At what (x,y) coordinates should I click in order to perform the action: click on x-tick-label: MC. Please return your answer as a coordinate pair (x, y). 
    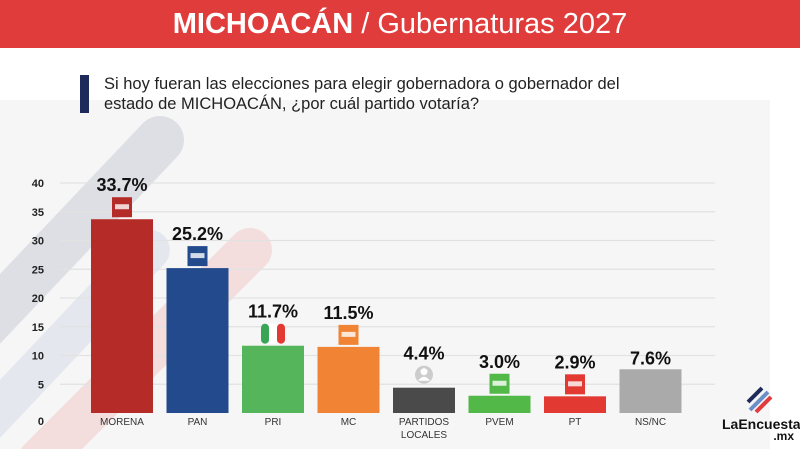
    Looking at the image, I should click on (349, 422).